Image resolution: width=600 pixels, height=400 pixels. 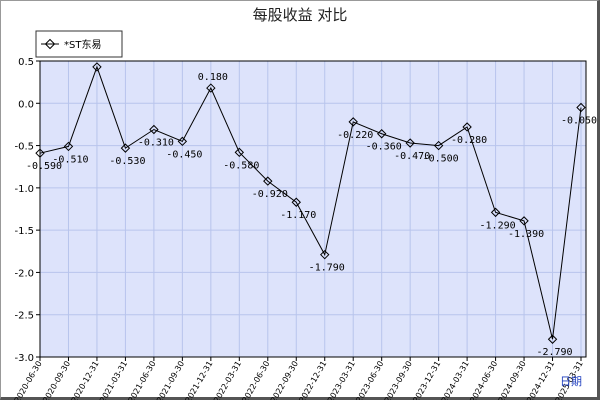 What do you see at coordinates (213, 77) in the screenshot?
I see `data-label: 0.180` at bounding box center [213, 77].